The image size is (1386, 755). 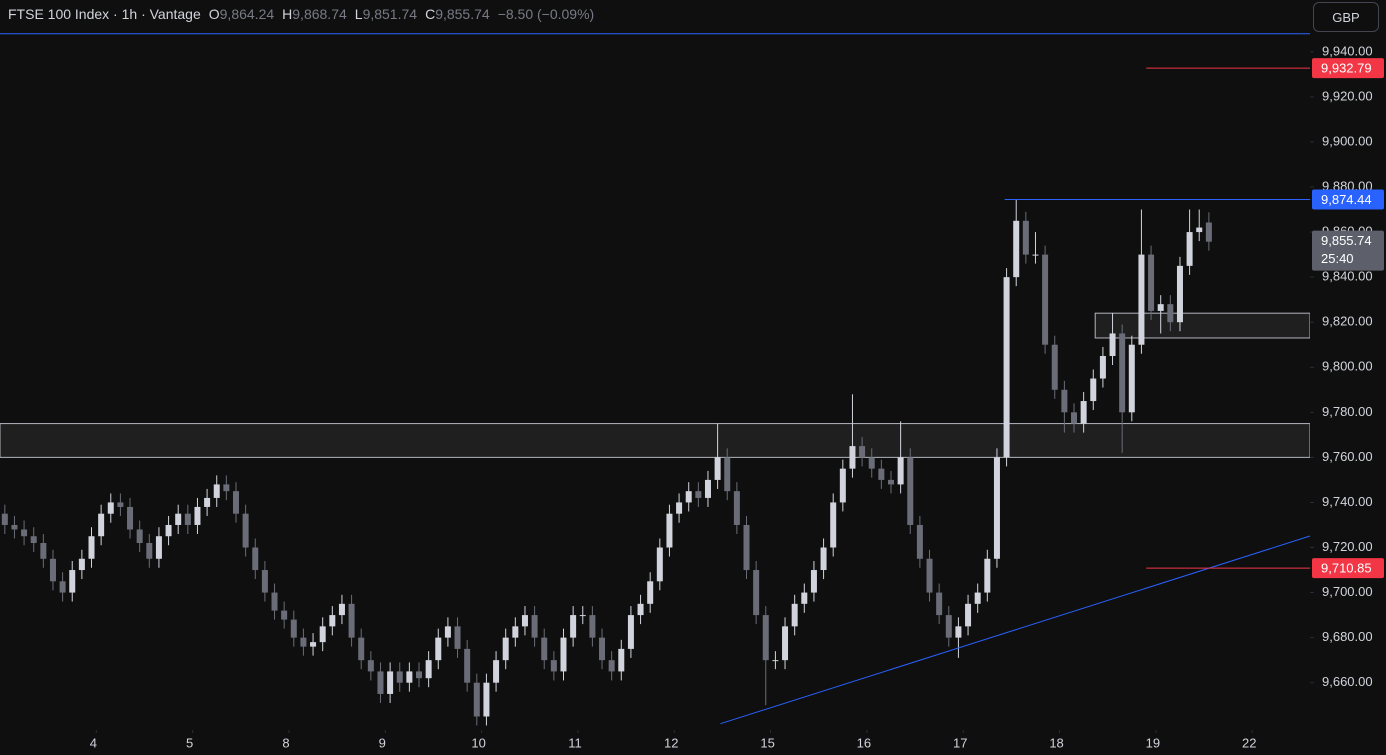 I want to click on level-label: 9,932.79, so click(x=1346, y=68).